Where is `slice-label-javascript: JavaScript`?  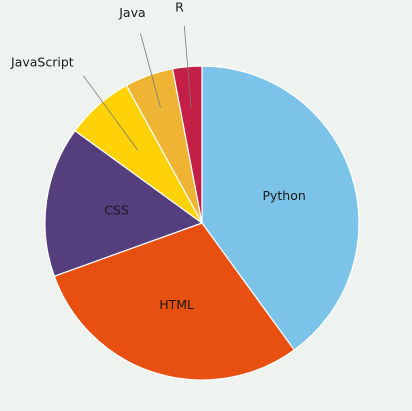
slice-label-javascript: JavaScript is located at coordinates (42, 62).